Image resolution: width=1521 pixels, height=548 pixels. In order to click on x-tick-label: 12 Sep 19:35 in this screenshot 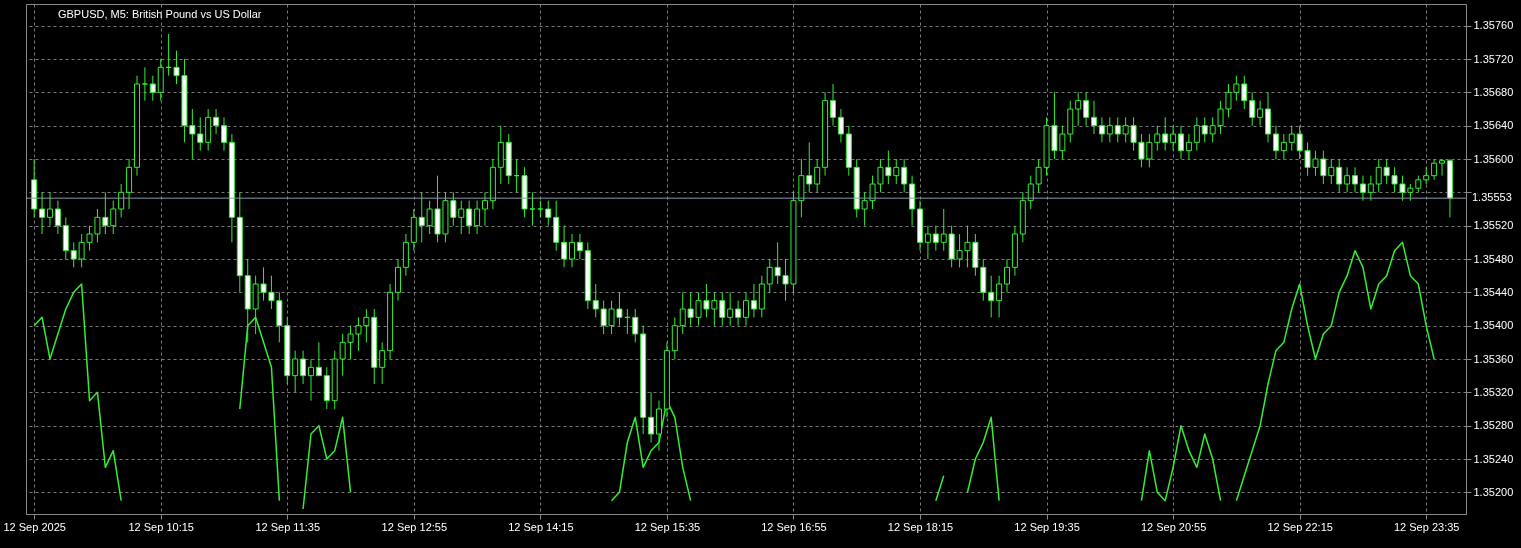, I will do `click(1047, 526)`.